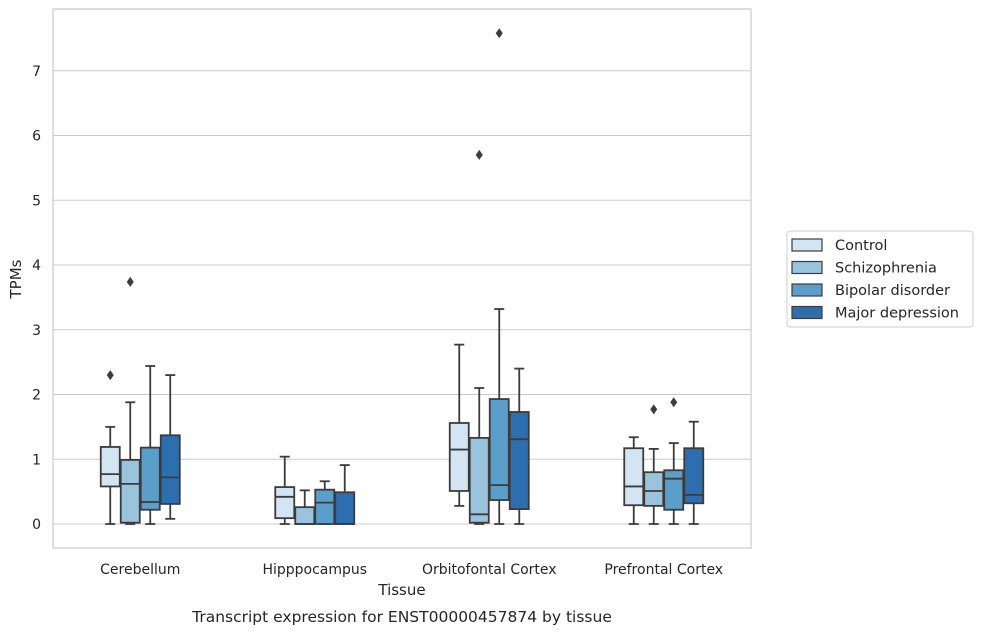 The height and width of the screenshot is (634, 983). What do you see at coordinates (36, 525) in the screenshot?
I see `y-tick-label: 0` at bounding box center [36, 525].